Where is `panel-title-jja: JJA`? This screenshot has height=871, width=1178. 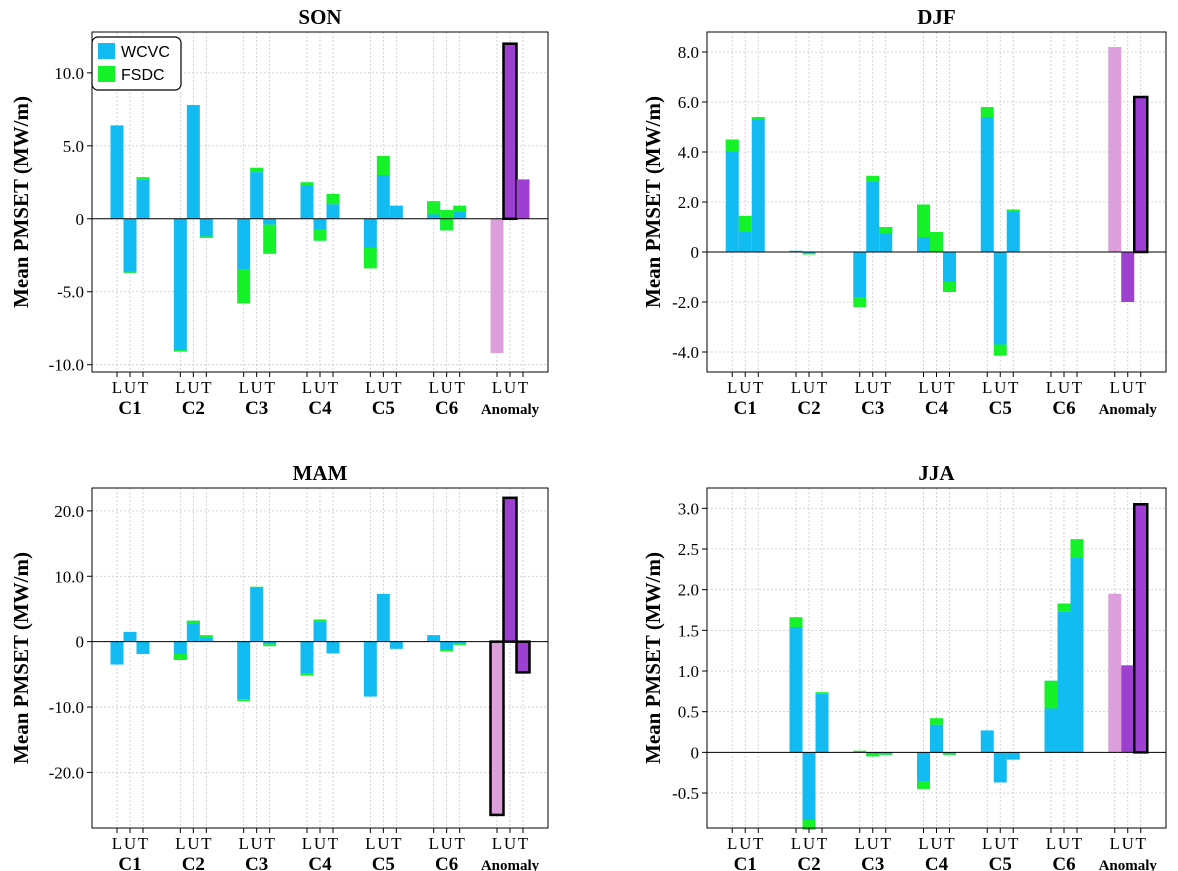 panel-title-jja: JJA is located at coordinates (936, 473).